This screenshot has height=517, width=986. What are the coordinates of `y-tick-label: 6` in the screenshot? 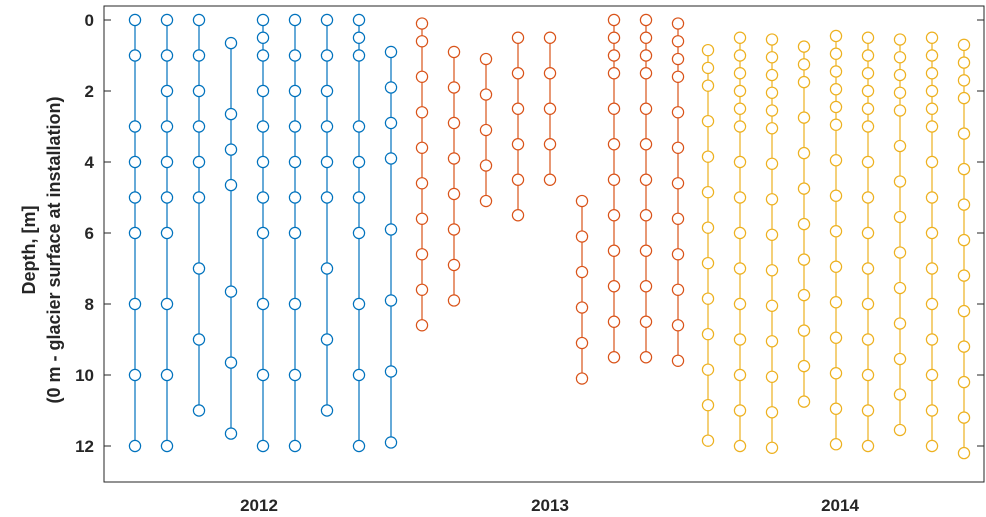 It's located at (89, 233).